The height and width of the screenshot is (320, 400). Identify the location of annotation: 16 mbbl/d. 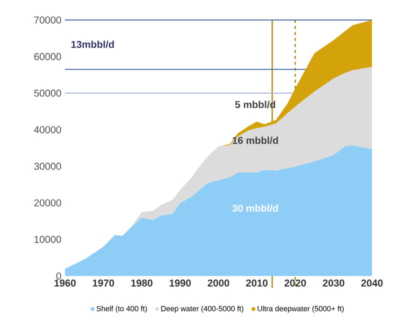
(255, 140).